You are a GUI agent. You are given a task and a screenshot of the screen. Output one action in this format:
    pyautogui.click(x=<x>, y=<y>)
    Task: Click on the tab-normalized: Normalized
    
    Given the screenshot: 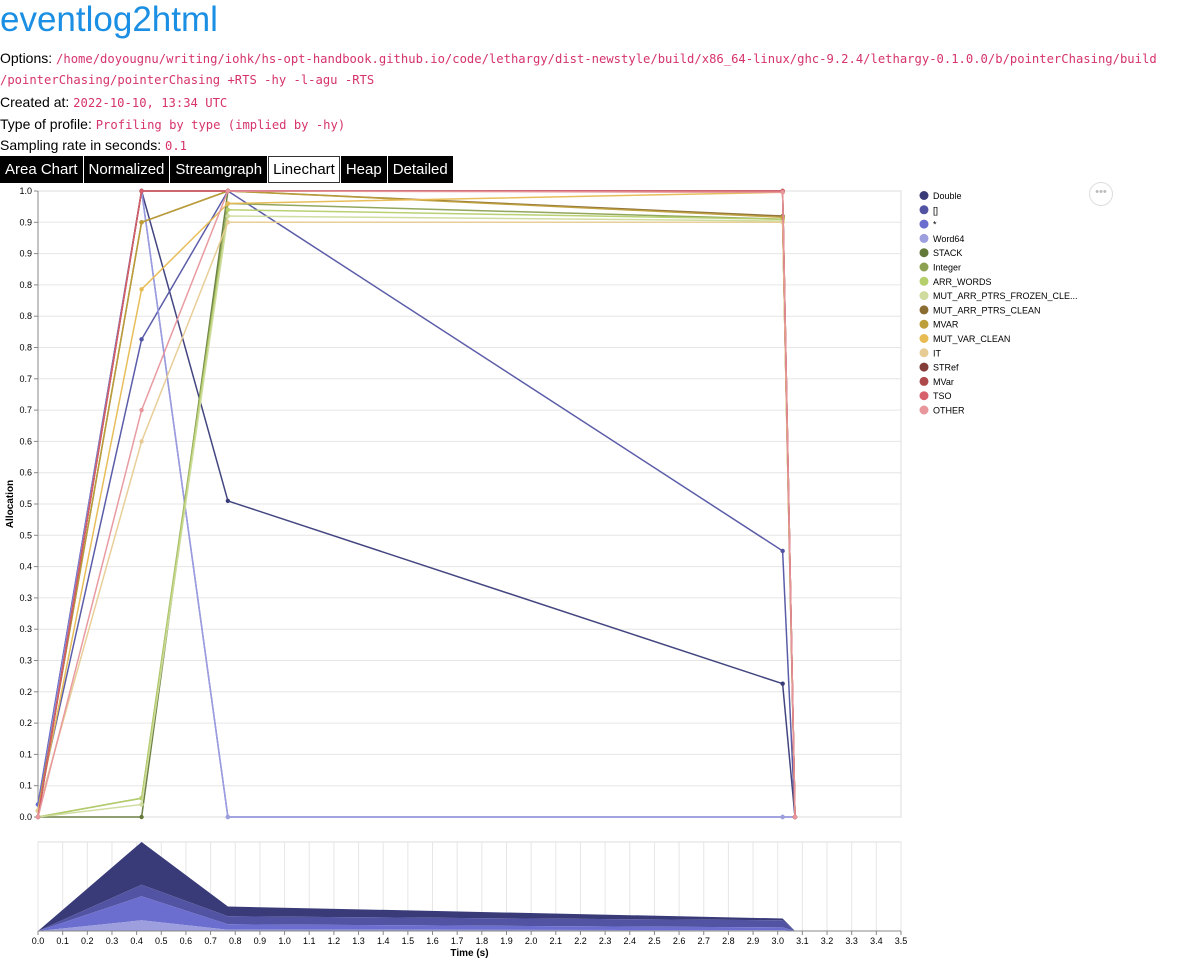 What is the action you would take?
    pyautogui.click(x=126, y=169)
    